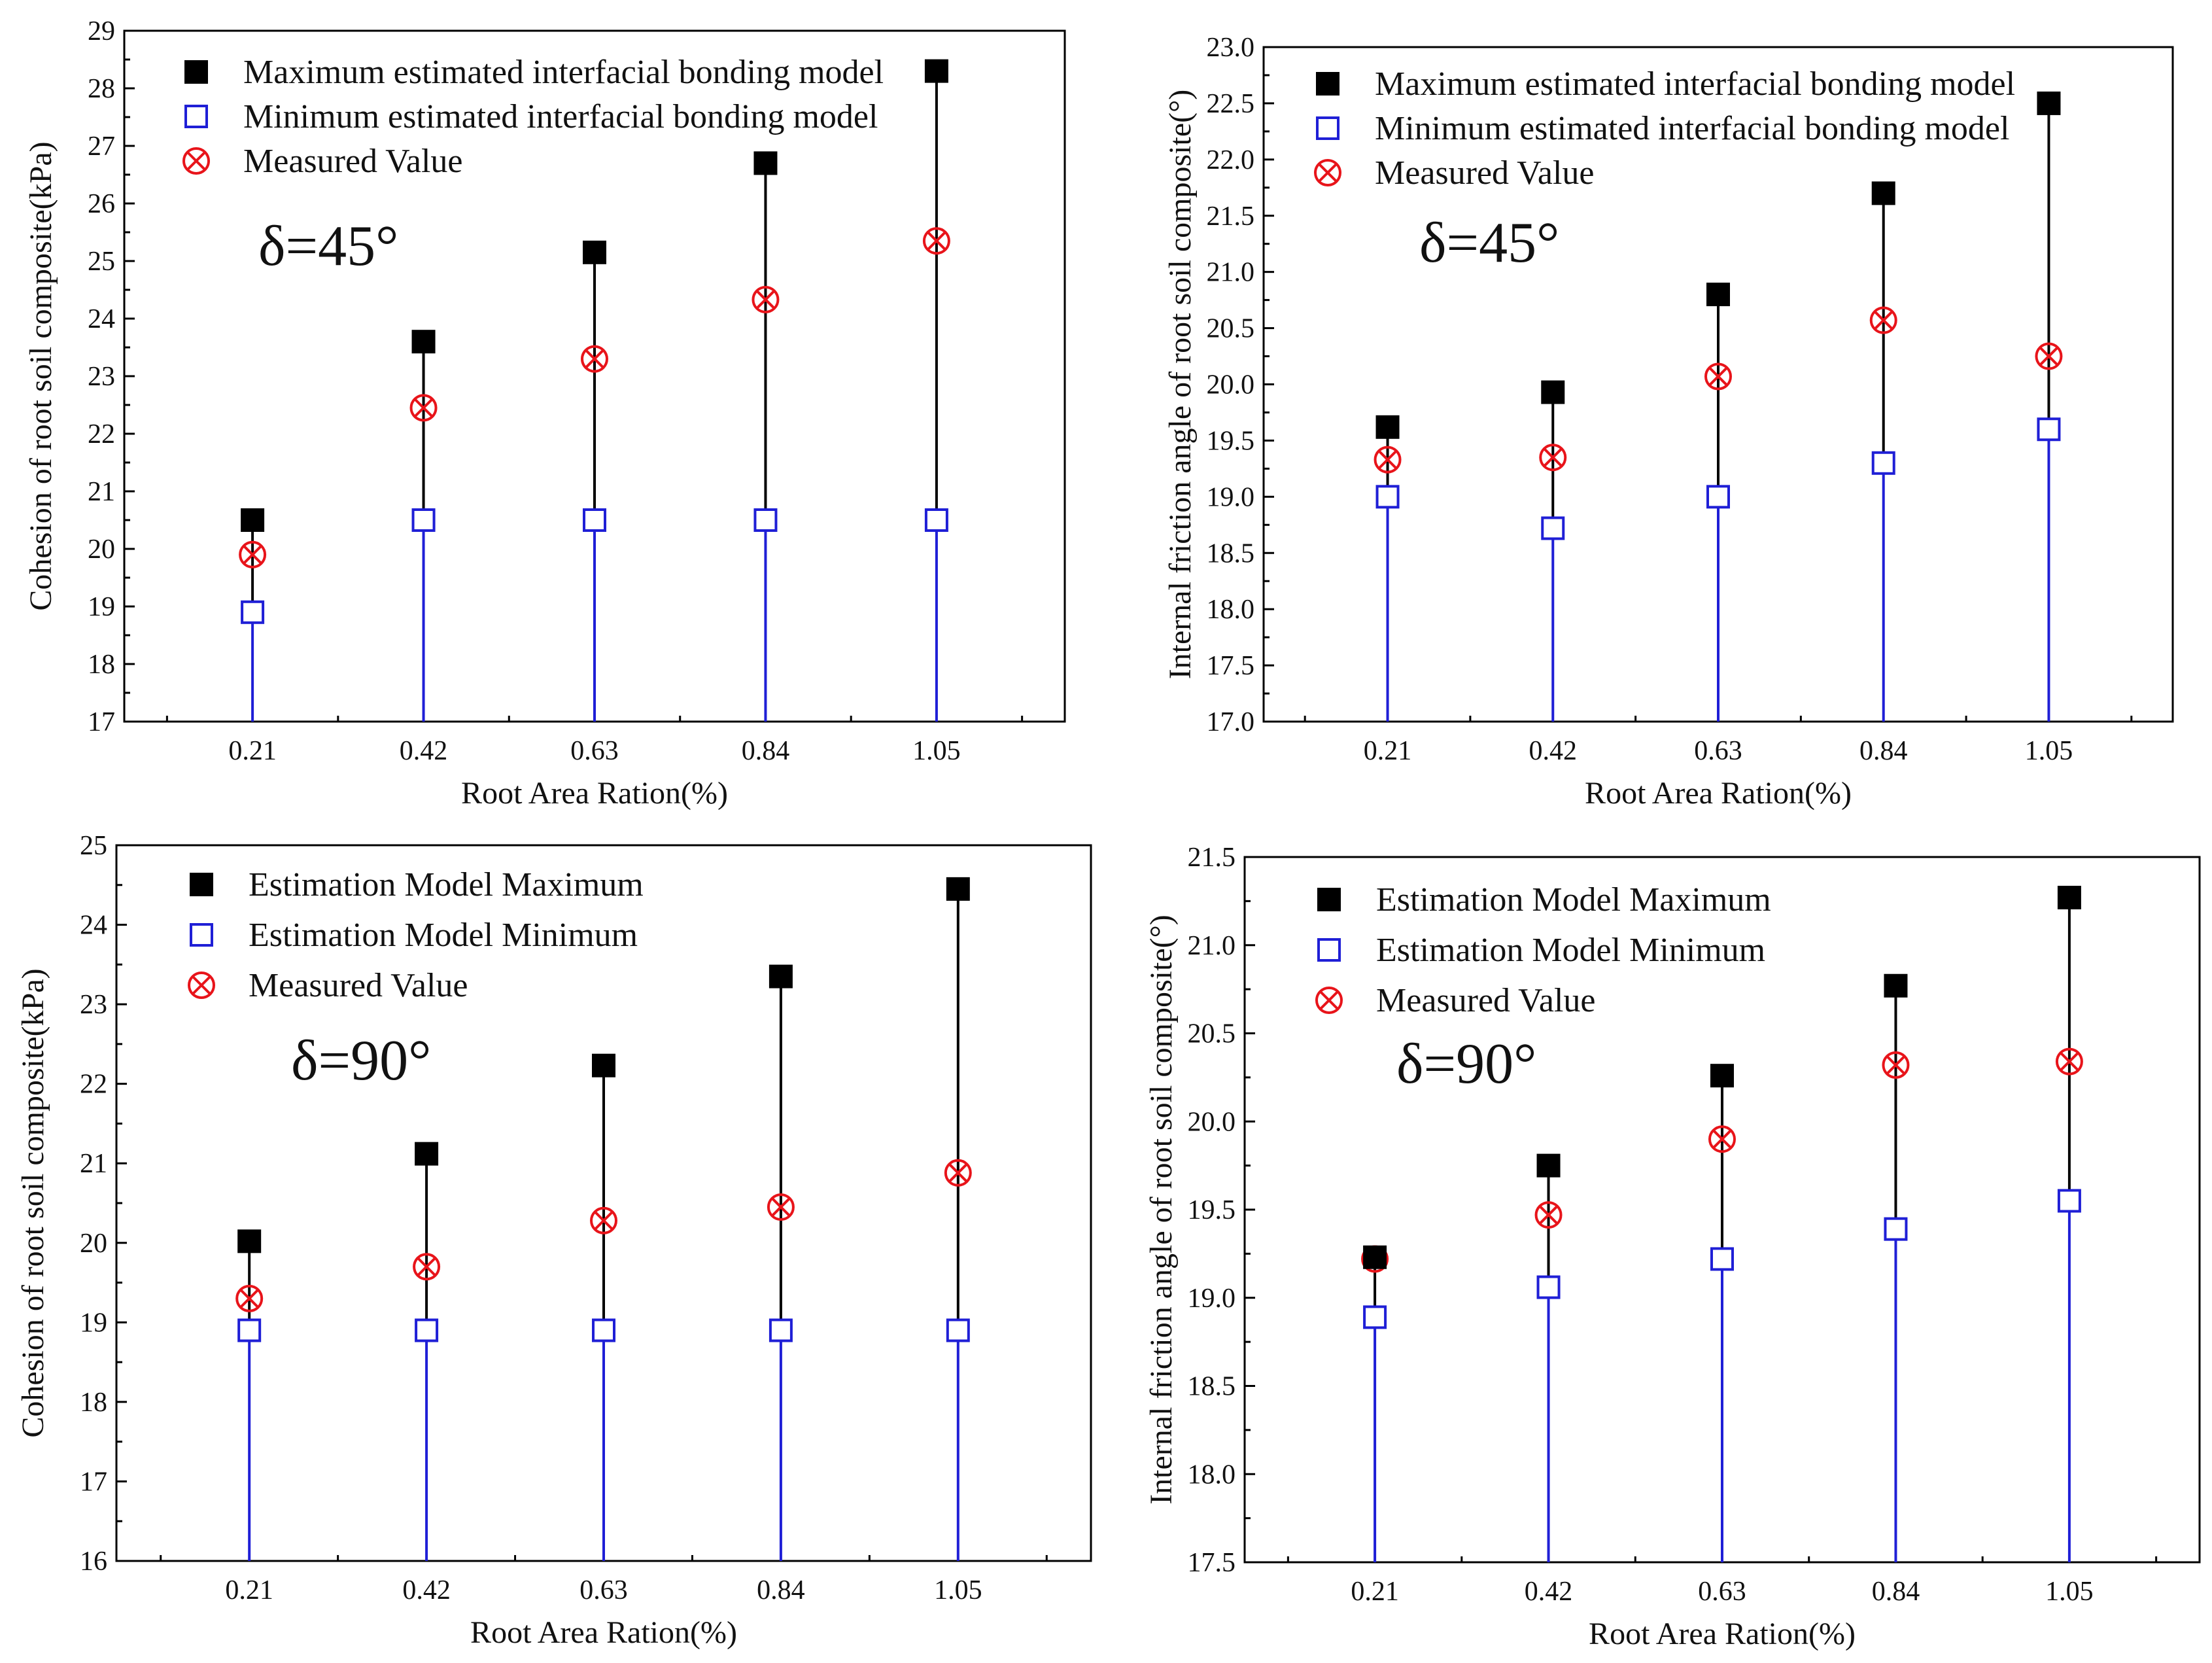 The width and height of the screenshot is (2212, 1663). I want to click on y-tick-label: 20, so click(101, 549).